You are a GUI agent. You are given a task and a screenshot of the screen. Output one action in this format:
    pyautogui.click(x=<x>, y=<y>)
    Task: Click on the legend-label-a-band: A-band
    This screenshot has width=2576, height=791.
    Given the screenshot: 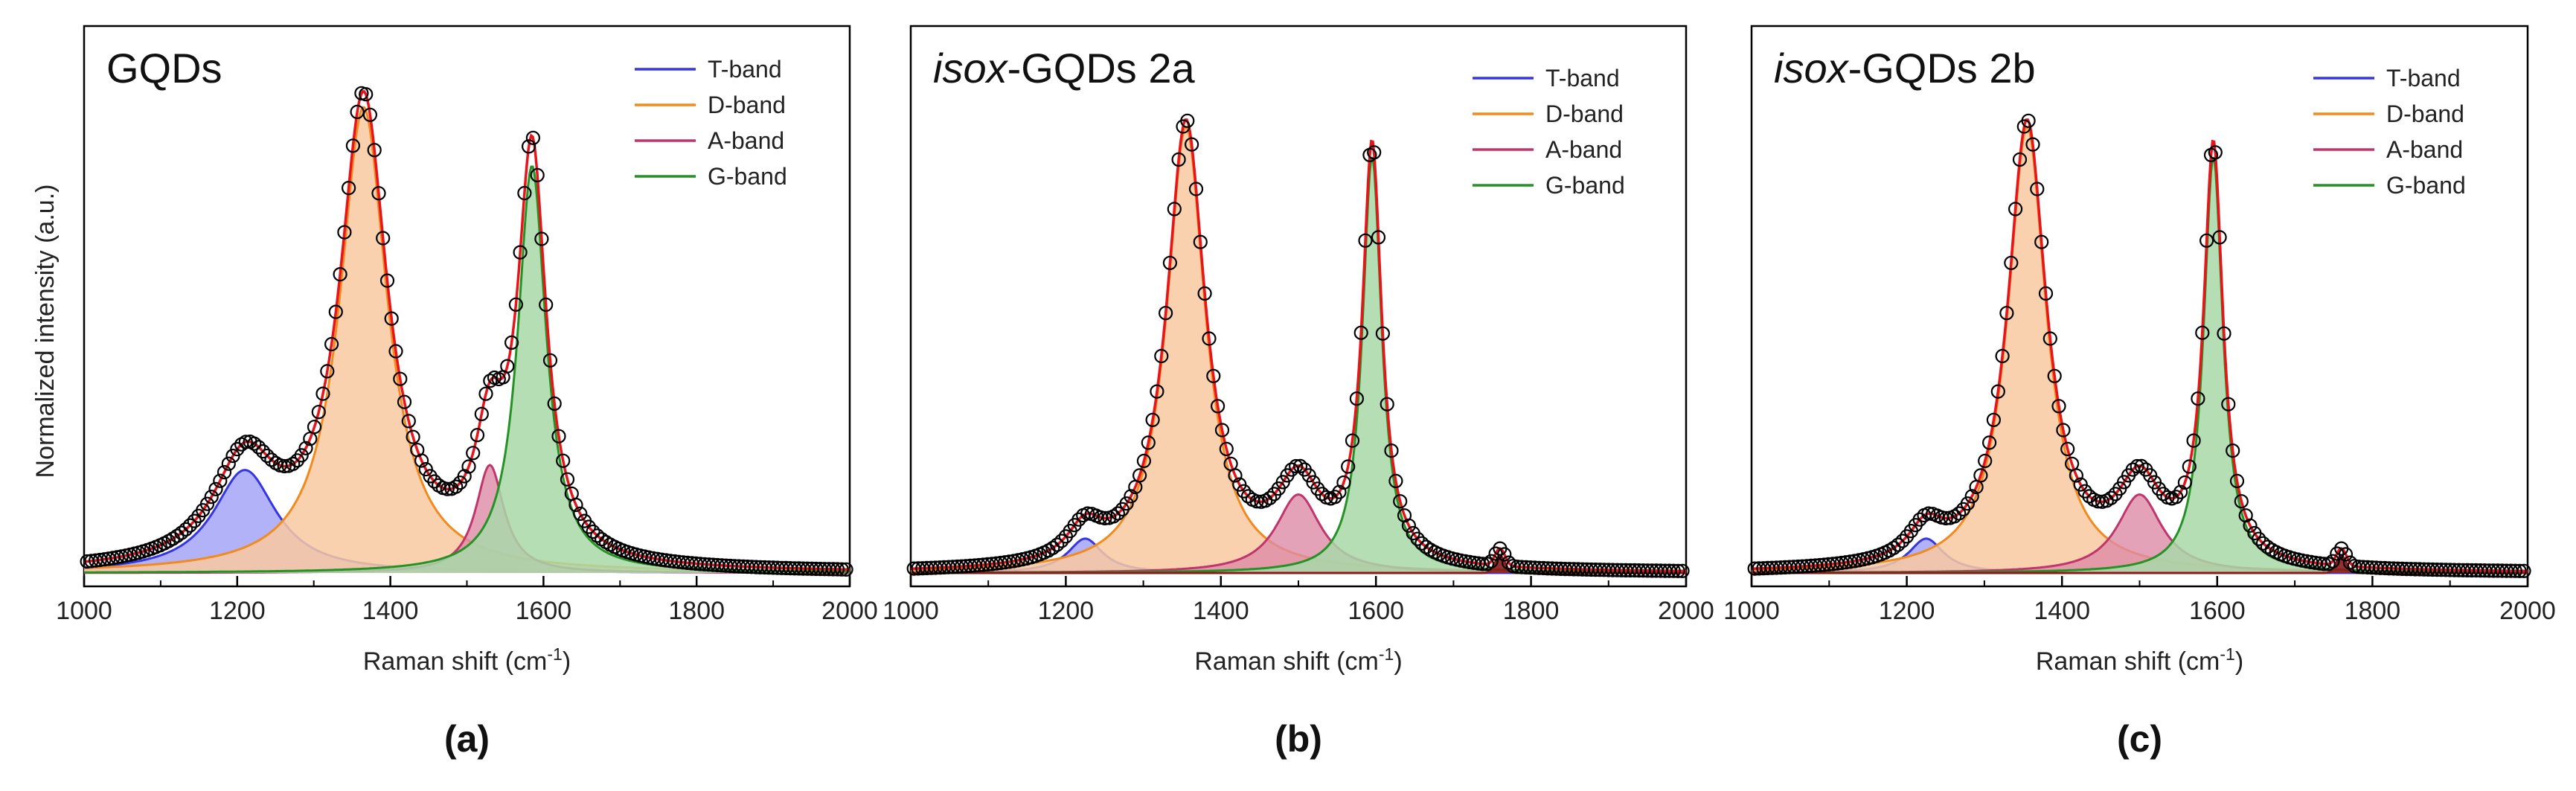 What is the action you would take?
    pyautogui.click(x=2424, y=149)
    